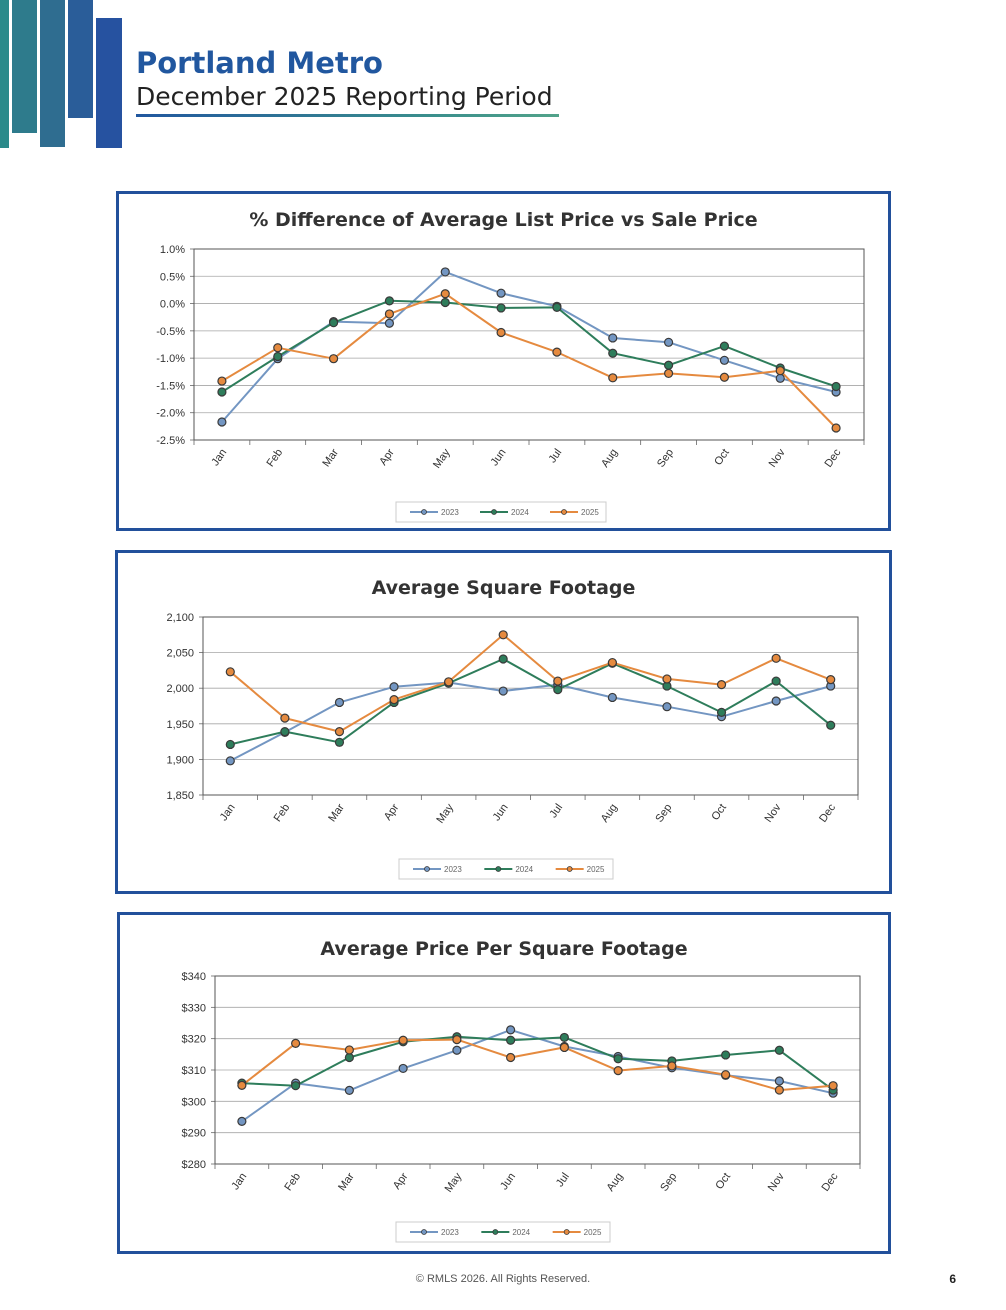 The image size is (1006, 1310). Describe the element at coordinates (387, 457) in the screenshot. I see `chart-1-xtick-label: Apr` at that location.